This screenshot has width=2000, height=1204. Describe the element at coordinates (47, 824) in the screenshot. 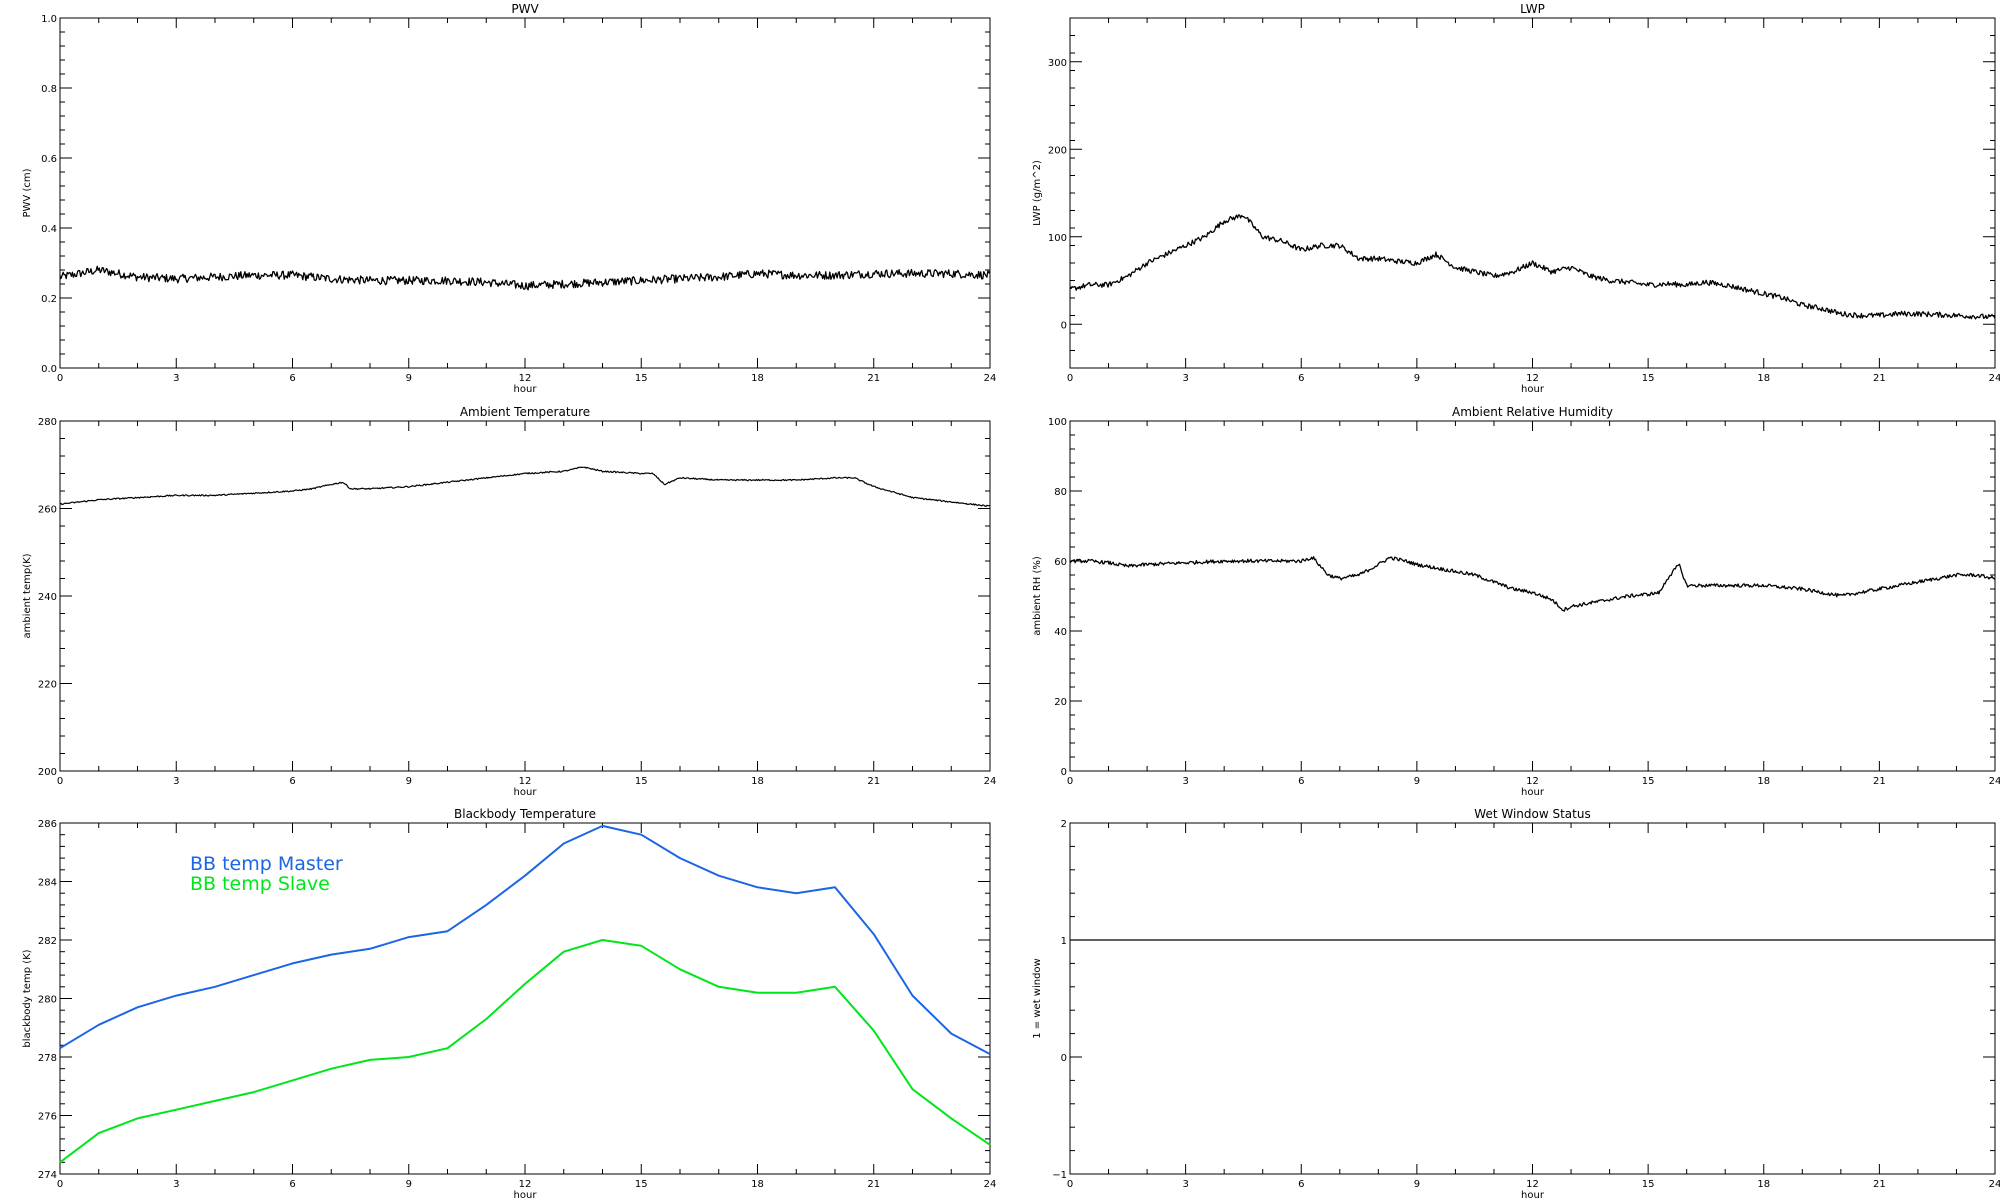

I see `y-tick-label: 286` at that location.